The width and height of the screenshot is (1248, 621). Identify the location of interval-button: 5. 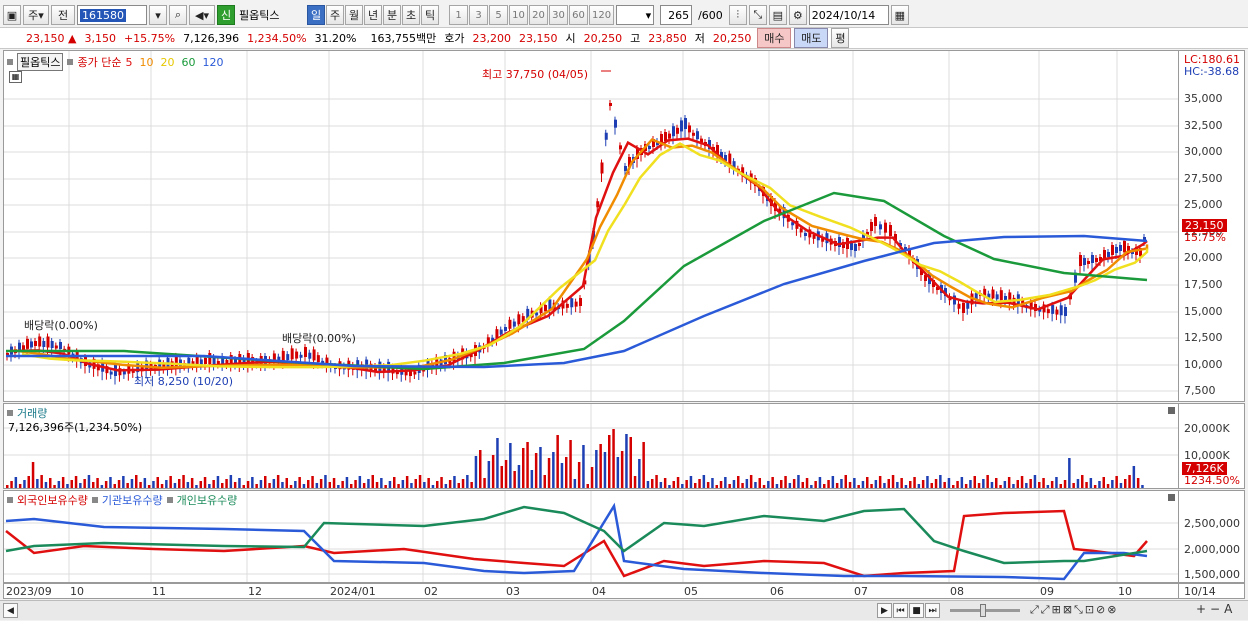
(498, 15).